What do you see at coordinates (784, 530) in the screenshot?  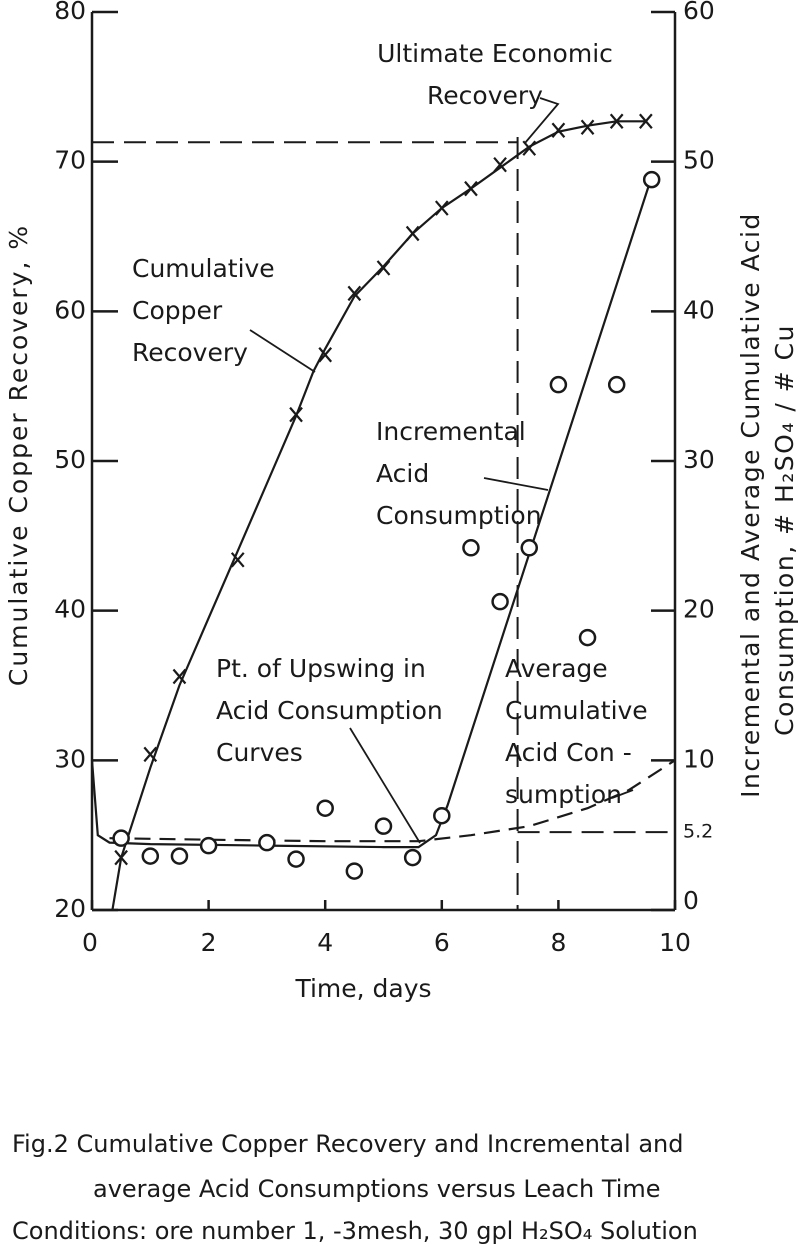 I see `y2-axis-label: Consumption, # H₂SO₄ / # Cu` at bounding box center [784, 530].